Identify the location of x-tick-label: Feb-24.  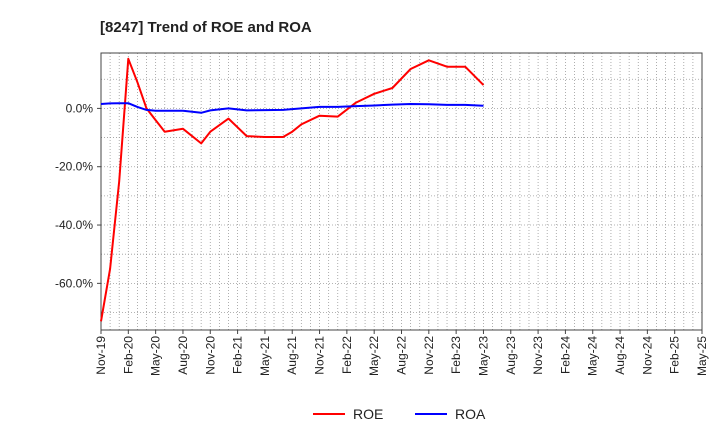
(565, 355).